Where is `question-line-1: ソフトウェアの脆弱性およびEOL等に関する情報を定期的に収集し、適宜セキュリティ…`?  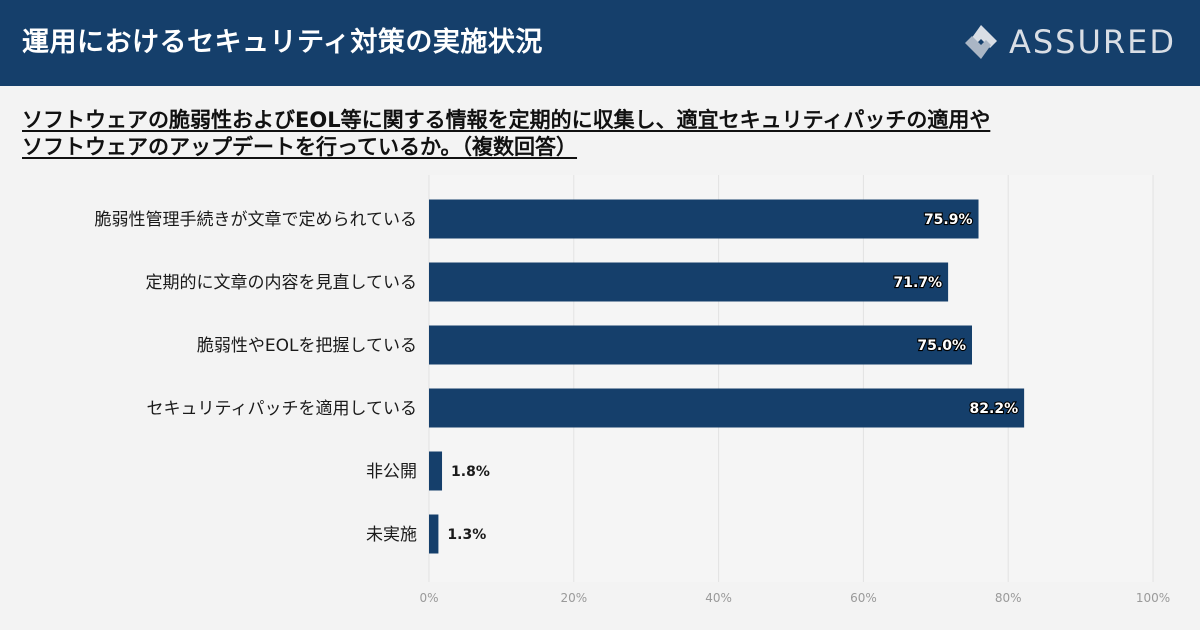 question-line-1: ソフトウェアの脆弱性およびEOL等に関する情報を定期的に収集し、適宜セキュリティ… is located at coordinates (506, 120).